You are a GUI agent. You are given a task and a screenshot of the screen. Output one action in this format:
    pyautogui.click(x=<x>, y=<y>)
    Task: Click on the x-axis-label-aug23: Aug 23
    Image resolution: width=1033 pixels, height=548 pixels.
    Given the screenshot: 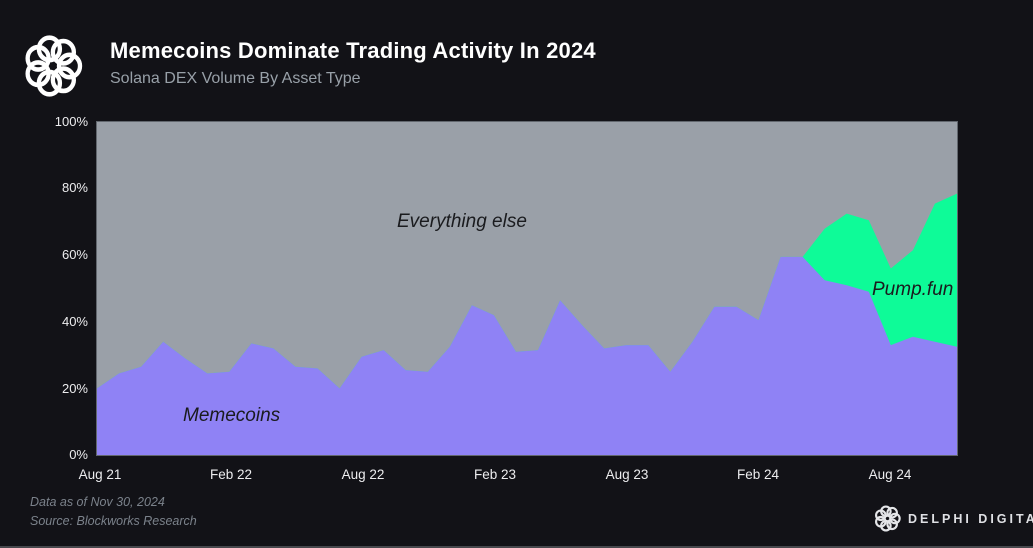 What is the action you would take?
    pyautogui.click(x=627, y=474)
    